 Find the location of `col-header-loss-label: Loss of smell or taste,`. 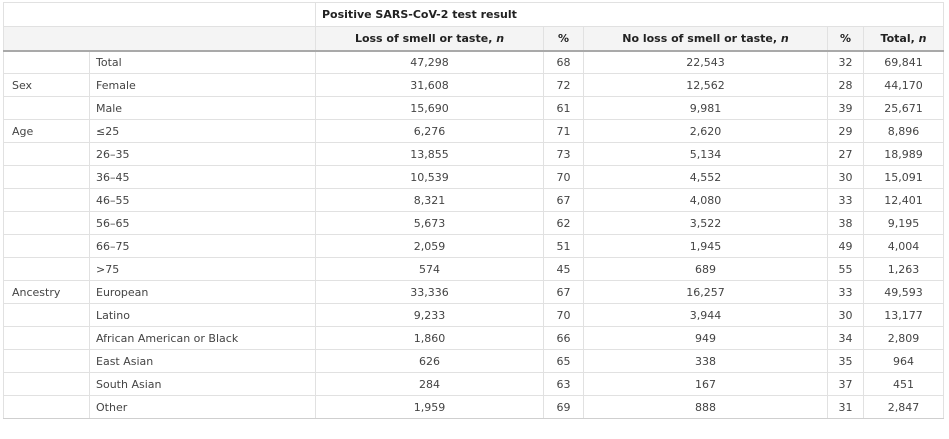

col-header-loss-label: Loss of smell or taste, is located at coordinates (425, 38).